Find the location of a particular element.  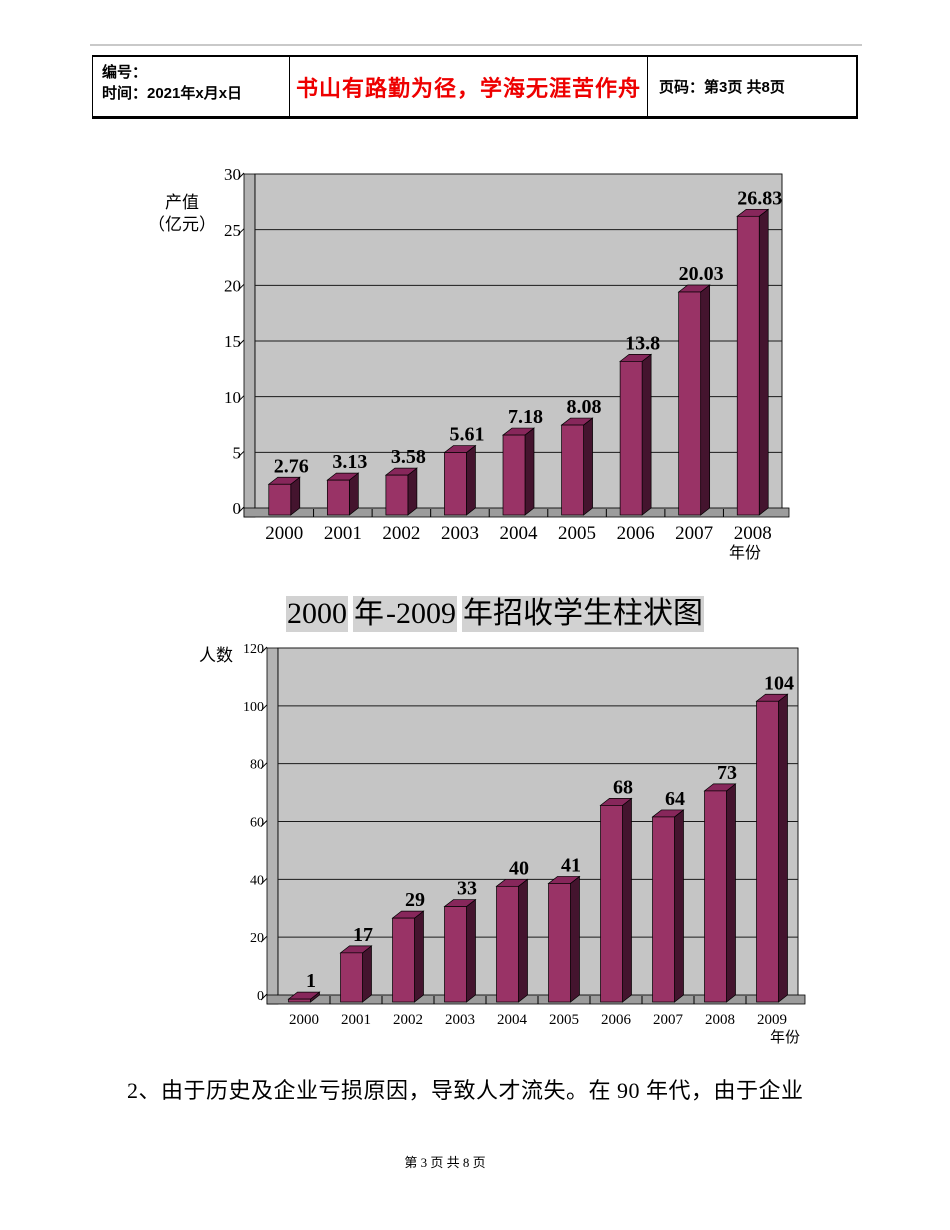

header-cell-page: 页码：第3页 共8页 is located at coordinates (751, 86).